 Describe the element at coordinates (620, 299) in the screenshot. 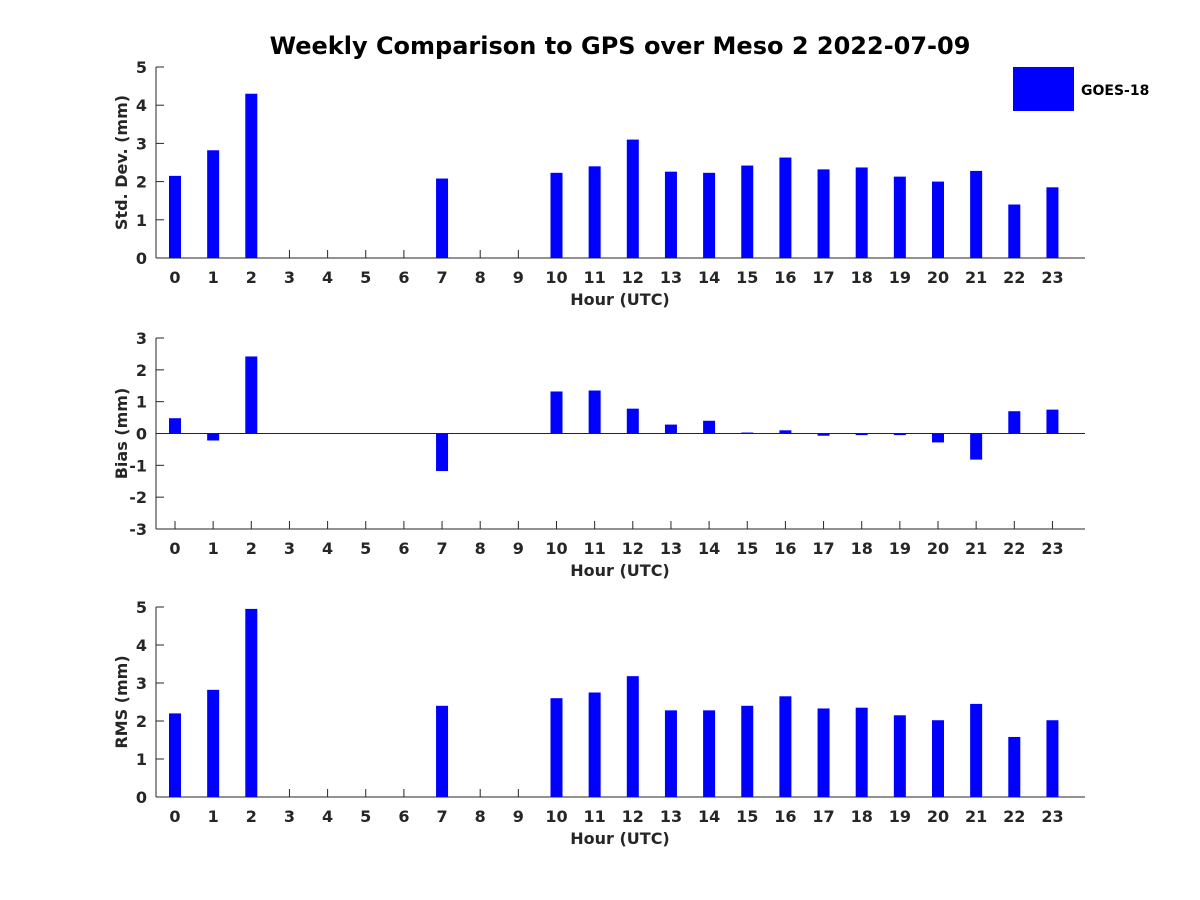

I see `x-axis-label: Hour (UTC)` at that location.